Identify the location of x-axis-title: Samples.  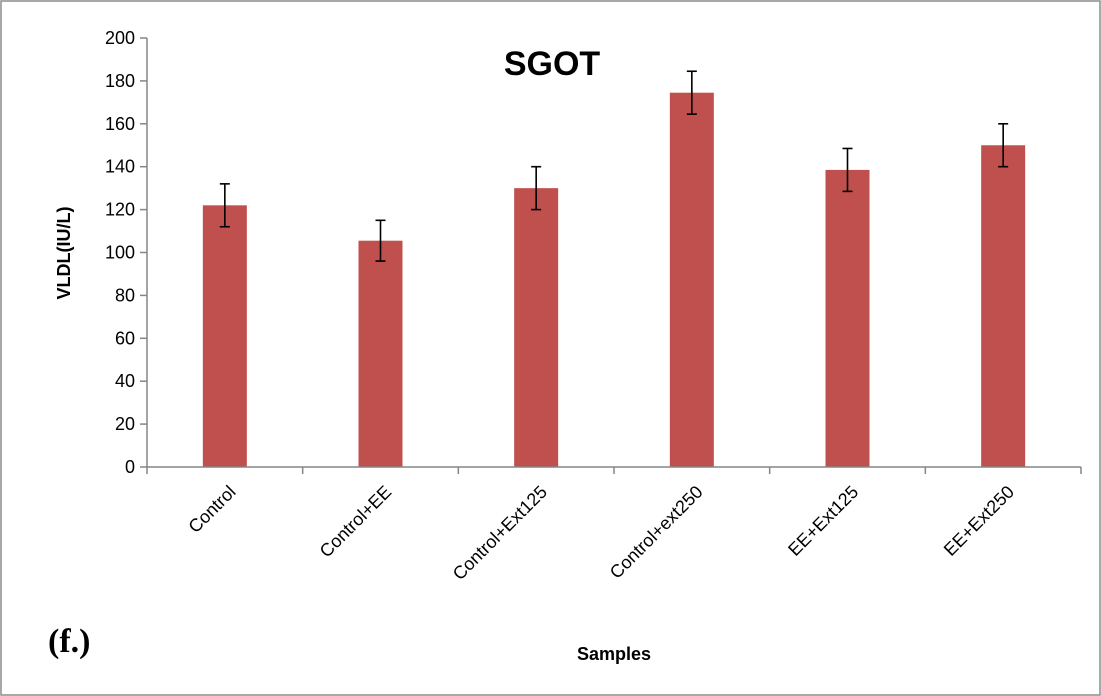
(614, 654).